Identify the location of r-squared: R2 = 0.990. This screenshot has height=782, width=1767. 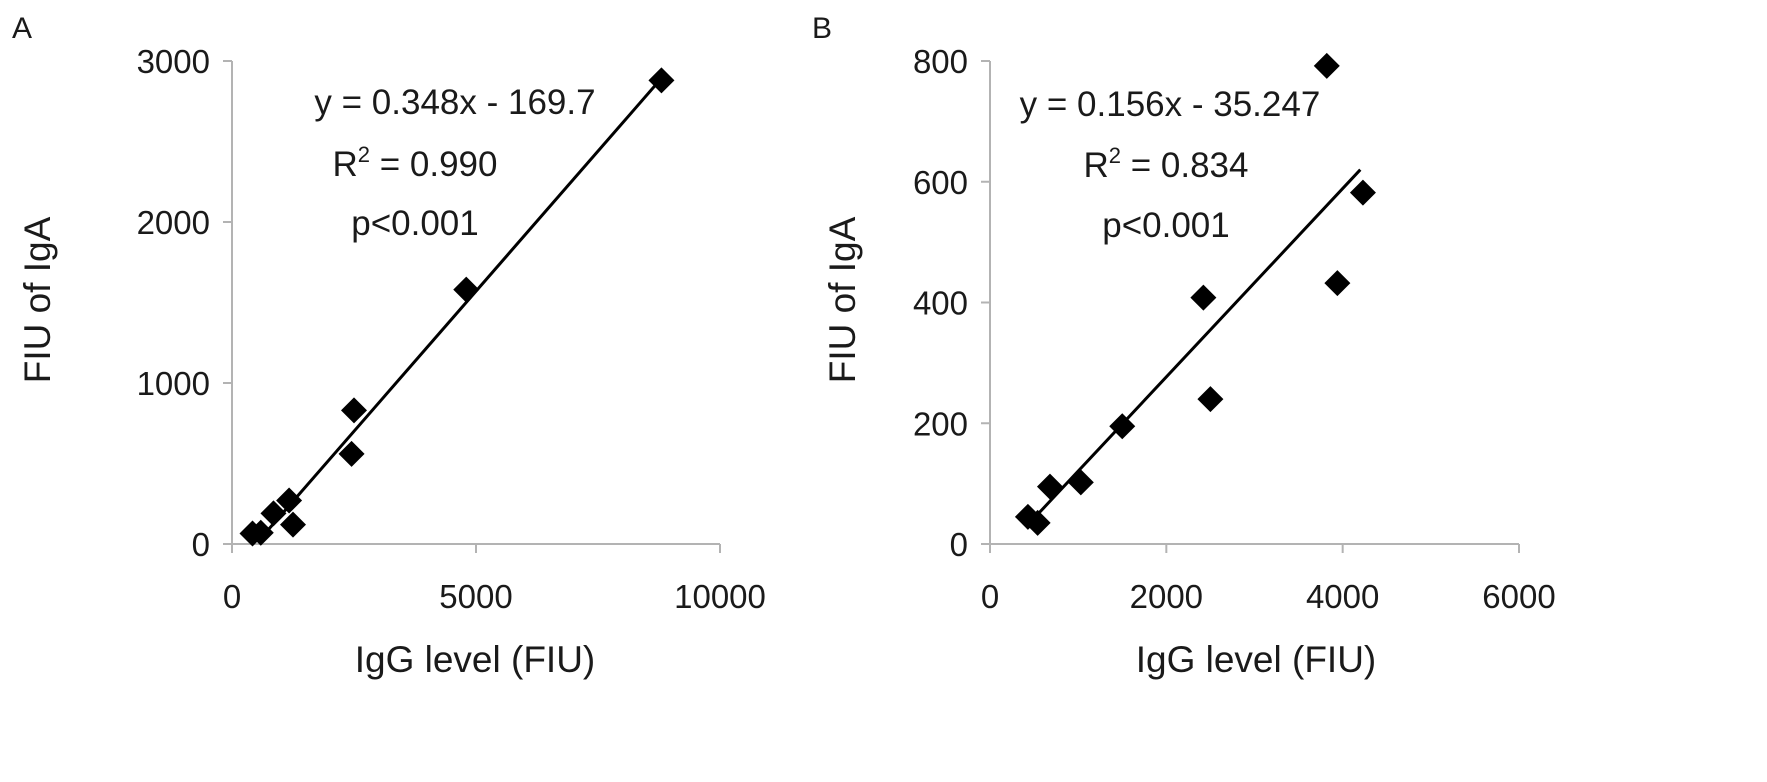
(414, 163).